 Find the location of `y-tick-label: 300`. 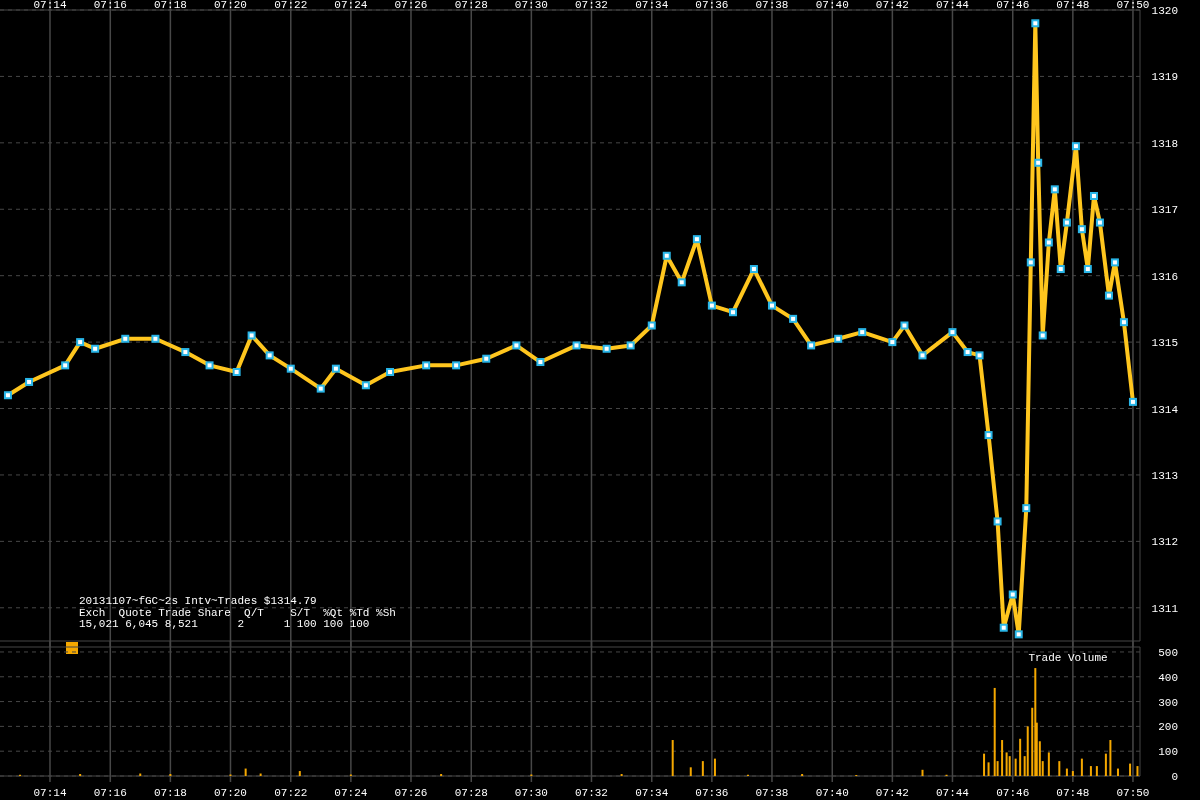

y-tick-label: 300 is located at coordinates (1168, 702).